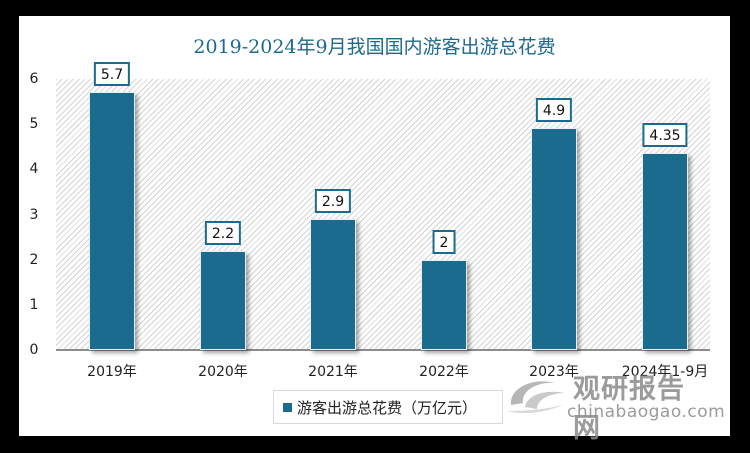  I want to click on data-label-2020: 2.2, so click(223, 233).